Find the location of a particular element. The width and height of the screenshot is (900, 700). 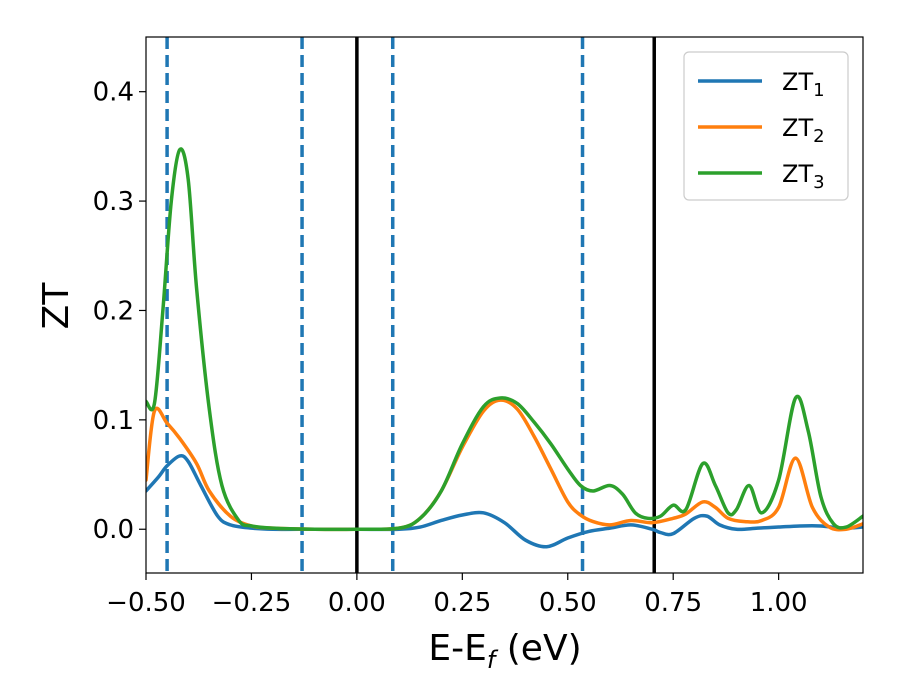

legend-label-zt3: ZT3 is located at coordinates (803, 176).